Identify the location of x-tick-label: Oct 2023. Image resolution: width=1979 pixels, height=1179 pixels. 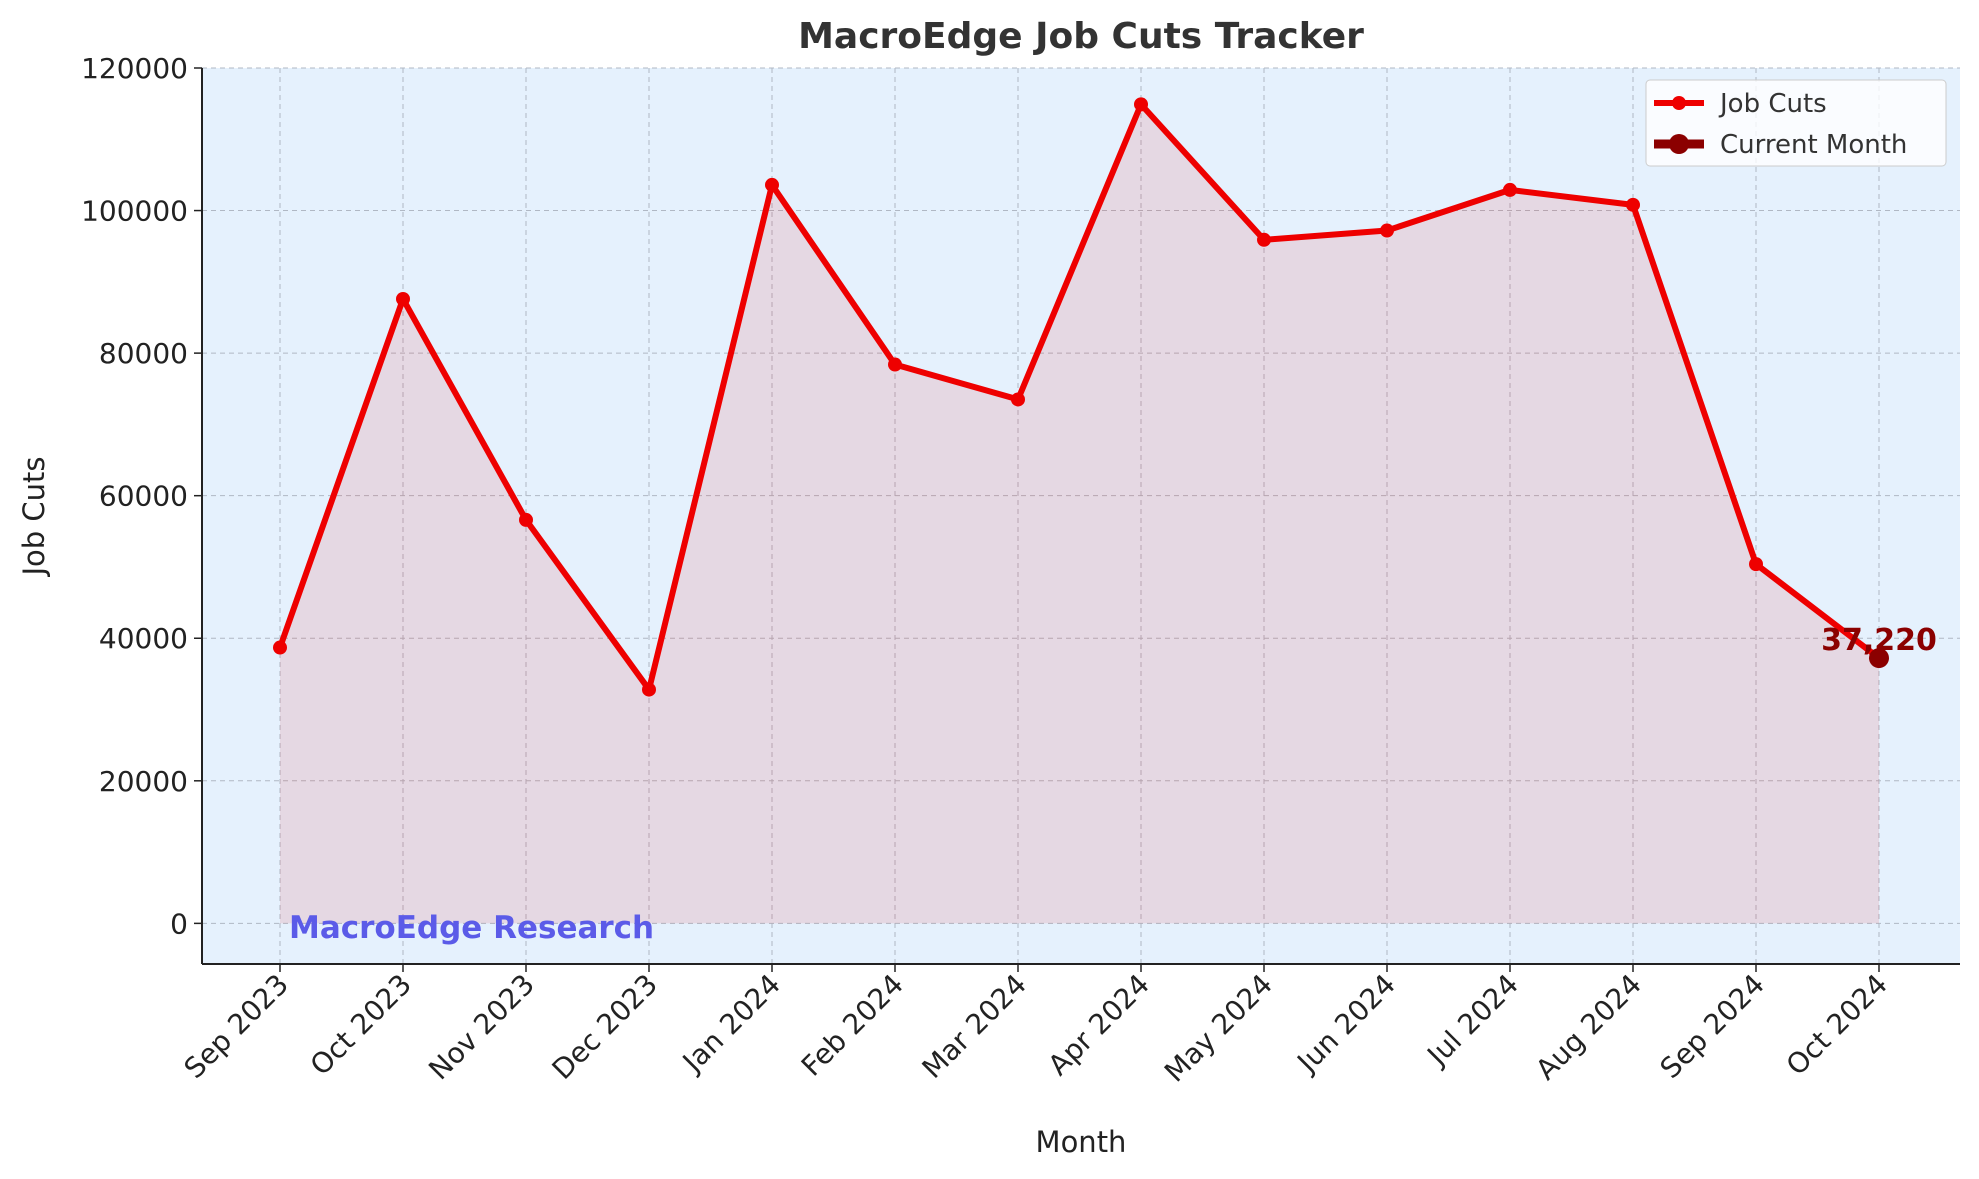
(361, 1025).